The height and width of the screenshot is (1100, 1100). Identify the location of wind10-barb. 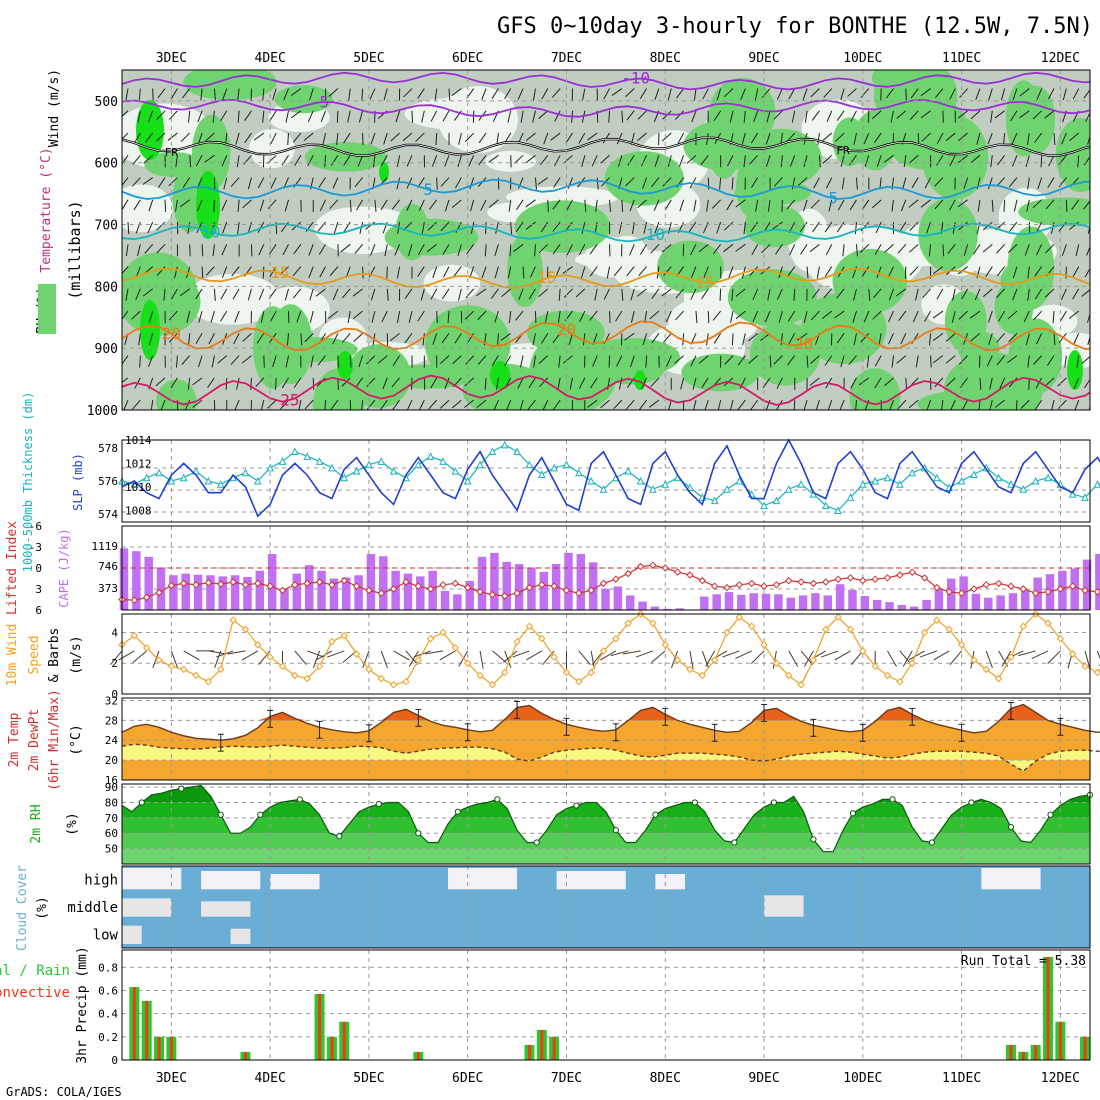
(447, 655).